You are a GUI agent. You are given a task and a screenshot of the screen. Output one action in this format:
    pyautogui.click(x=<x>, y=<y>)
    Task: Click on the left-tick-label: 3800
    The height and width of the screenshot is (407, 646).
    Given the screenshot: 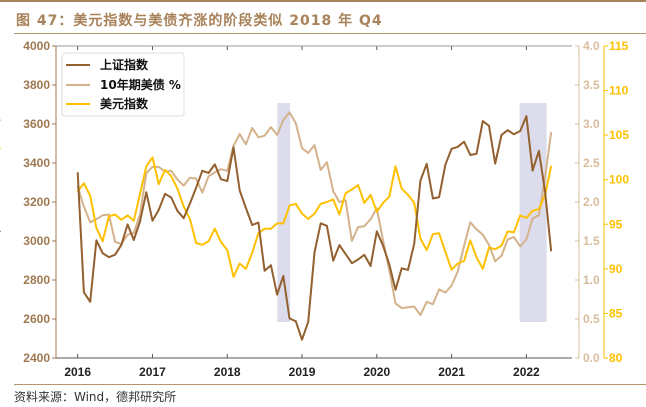 What is the action you would take?
    pyautogui.click(x=36, y=85)
    